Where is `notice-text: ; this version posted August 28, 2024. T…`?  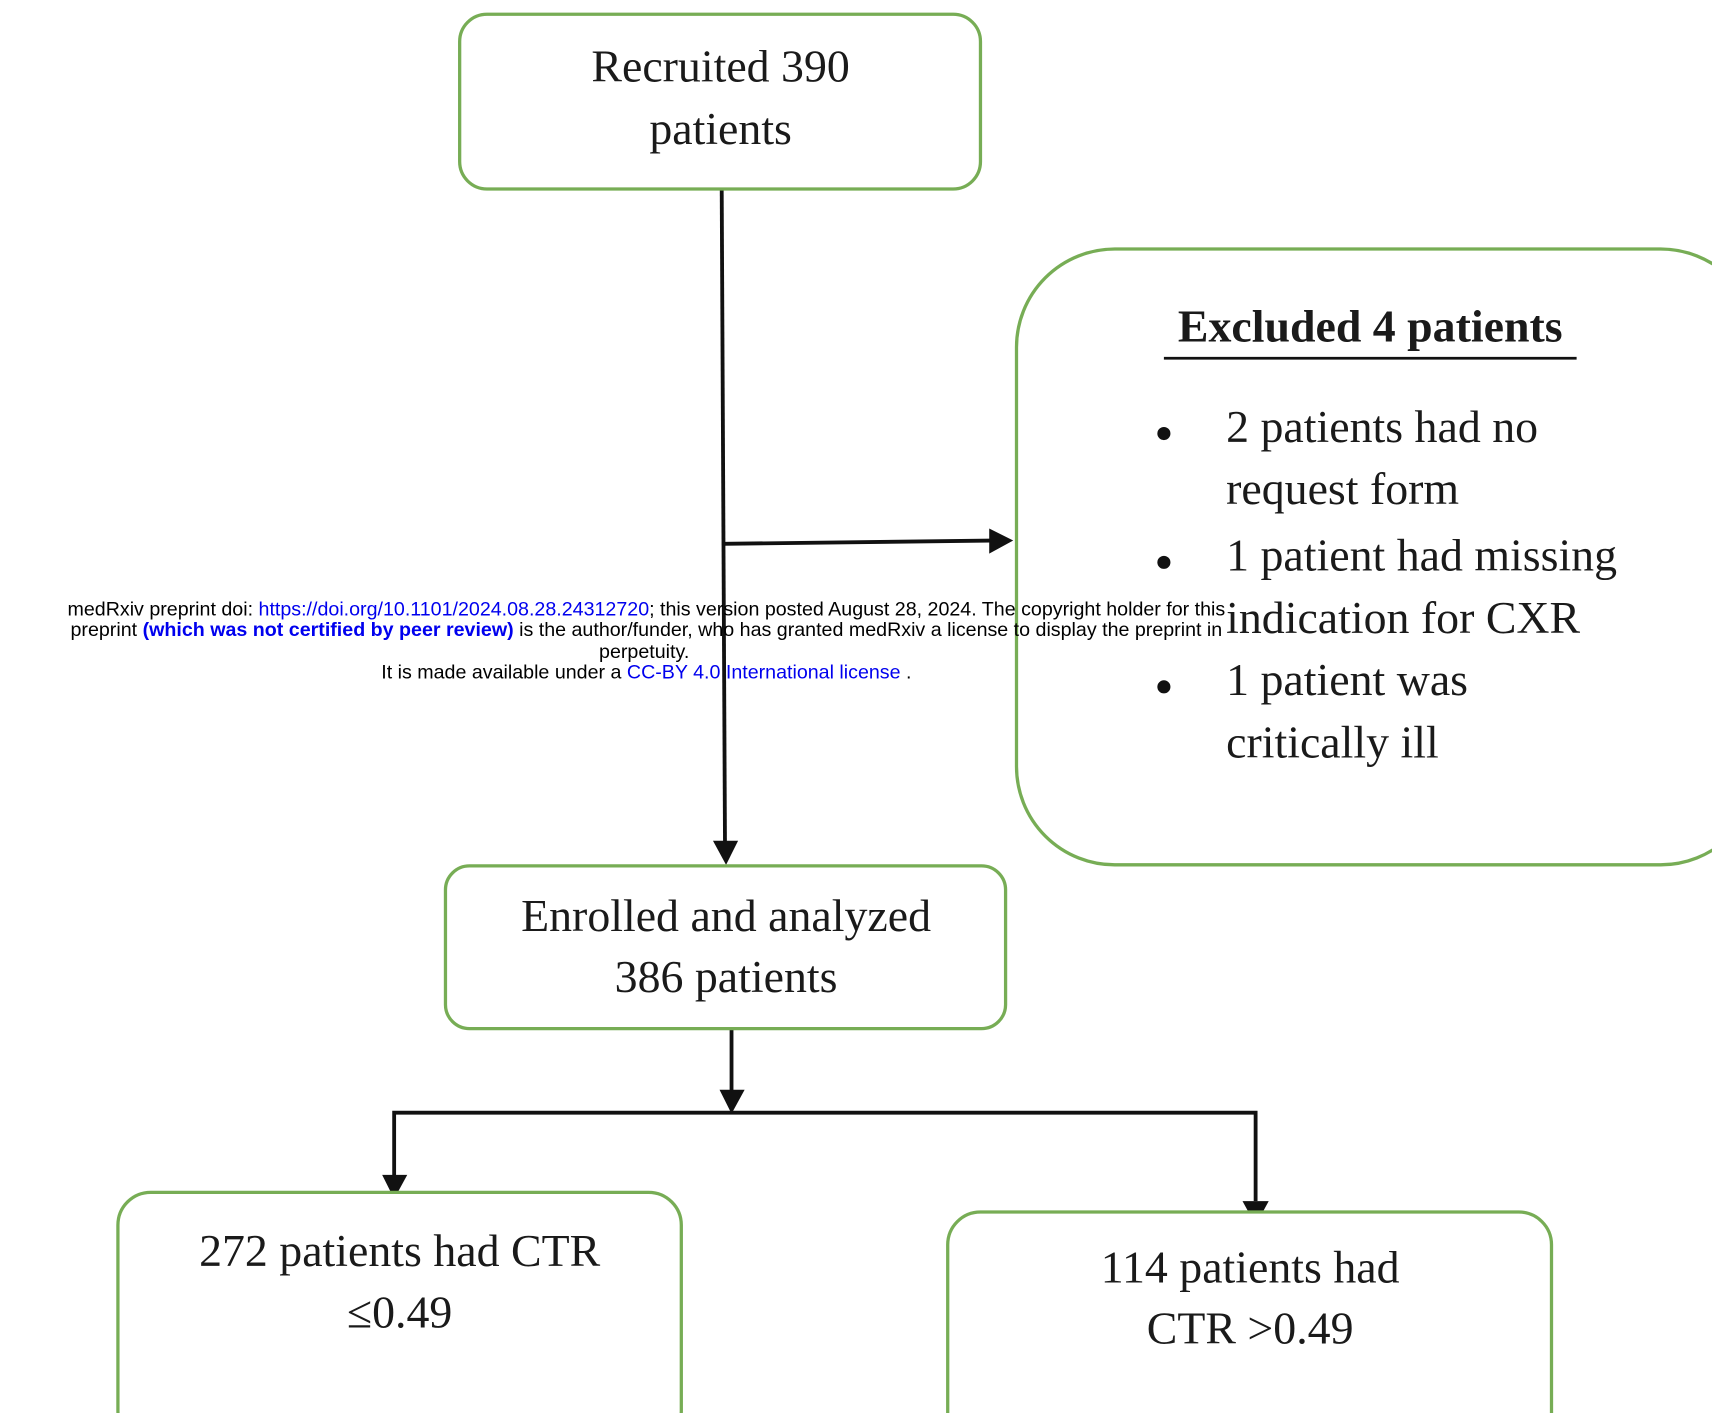
notice-text: ; this version posted August 28, 2024. T… is located at coordinates (937, 610).